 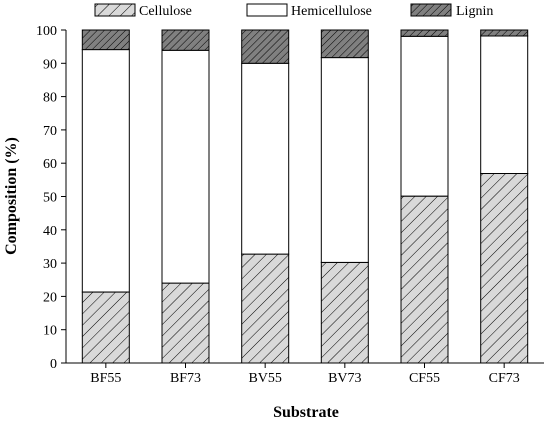 What do you see at coordinates (344, 160) in the screenshot?
I see `bar-hemicellulose-bv73` at bounding box center [344, 160].